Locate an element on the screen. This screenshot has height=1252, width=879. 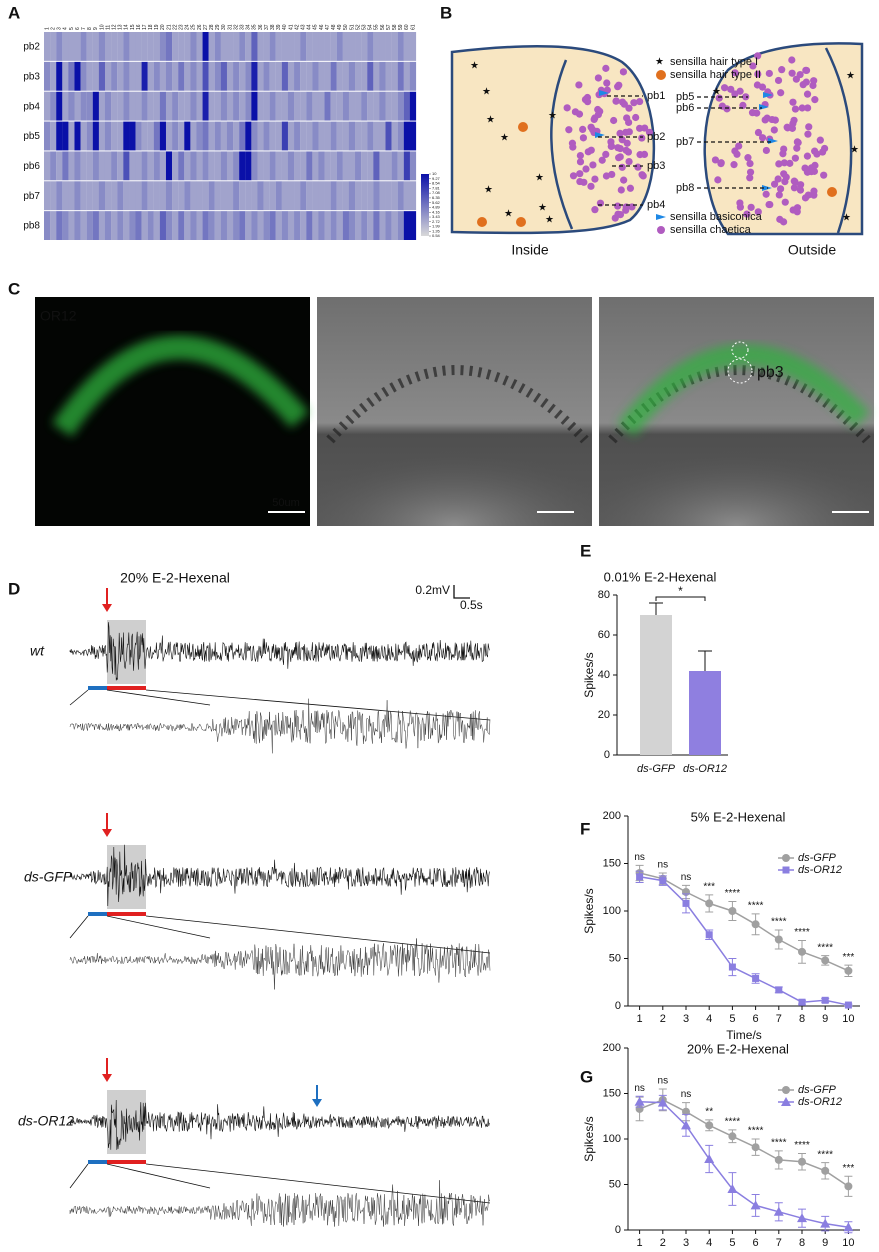
basiconica is located at coordinates (600, 135).